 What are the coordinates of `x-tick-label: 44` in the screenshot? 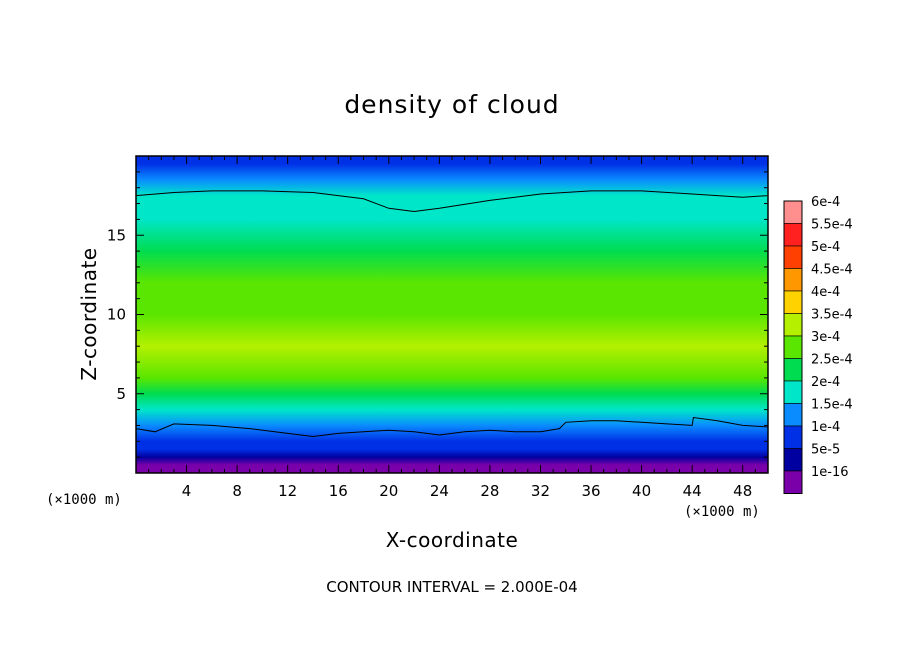 It's located at (692, 491).